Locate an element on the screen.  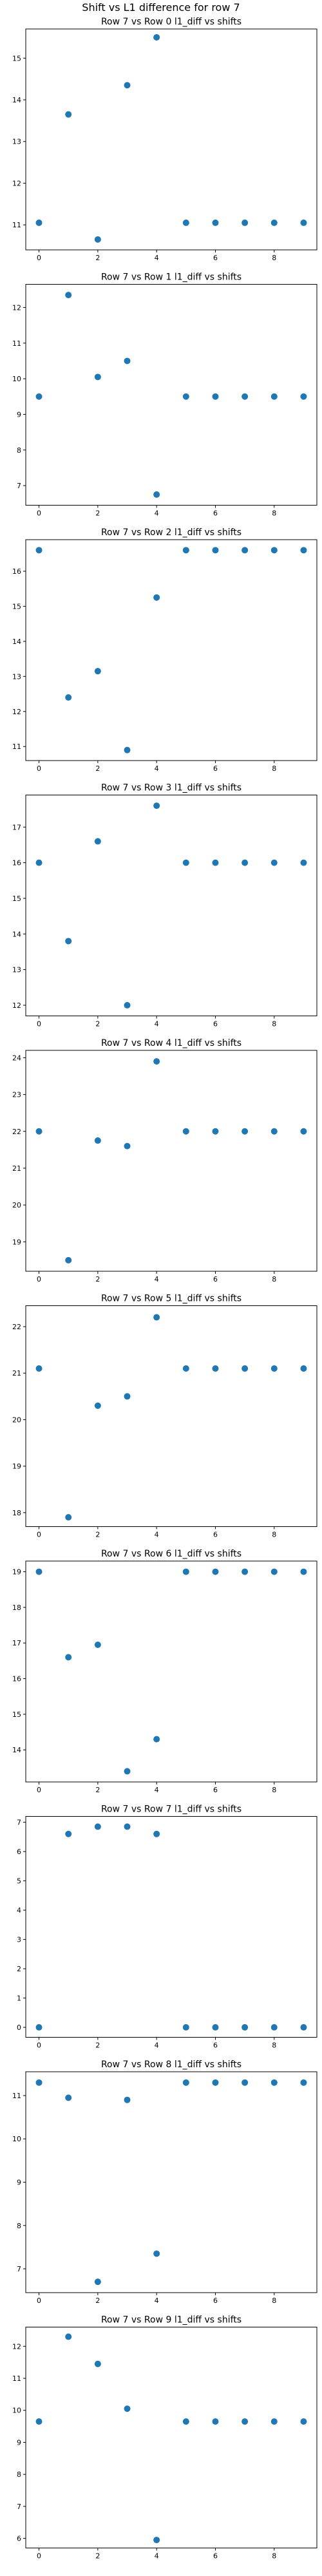
y-tick-label: 2 is located at coordinates (19, 1969).